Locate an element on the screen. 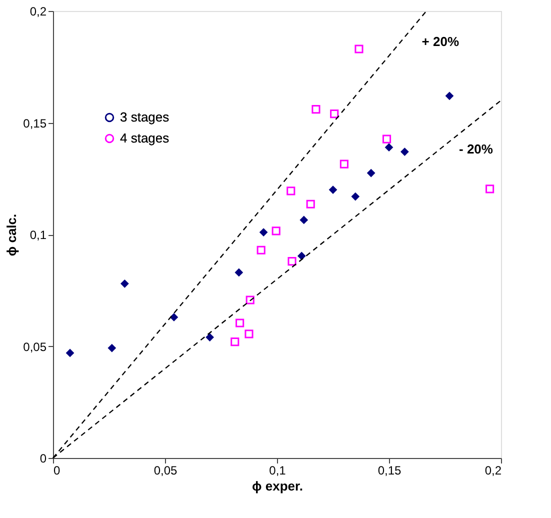 The image size is (551, 518). y-tick-label: 0,1 is located at coordinates (38, 235).